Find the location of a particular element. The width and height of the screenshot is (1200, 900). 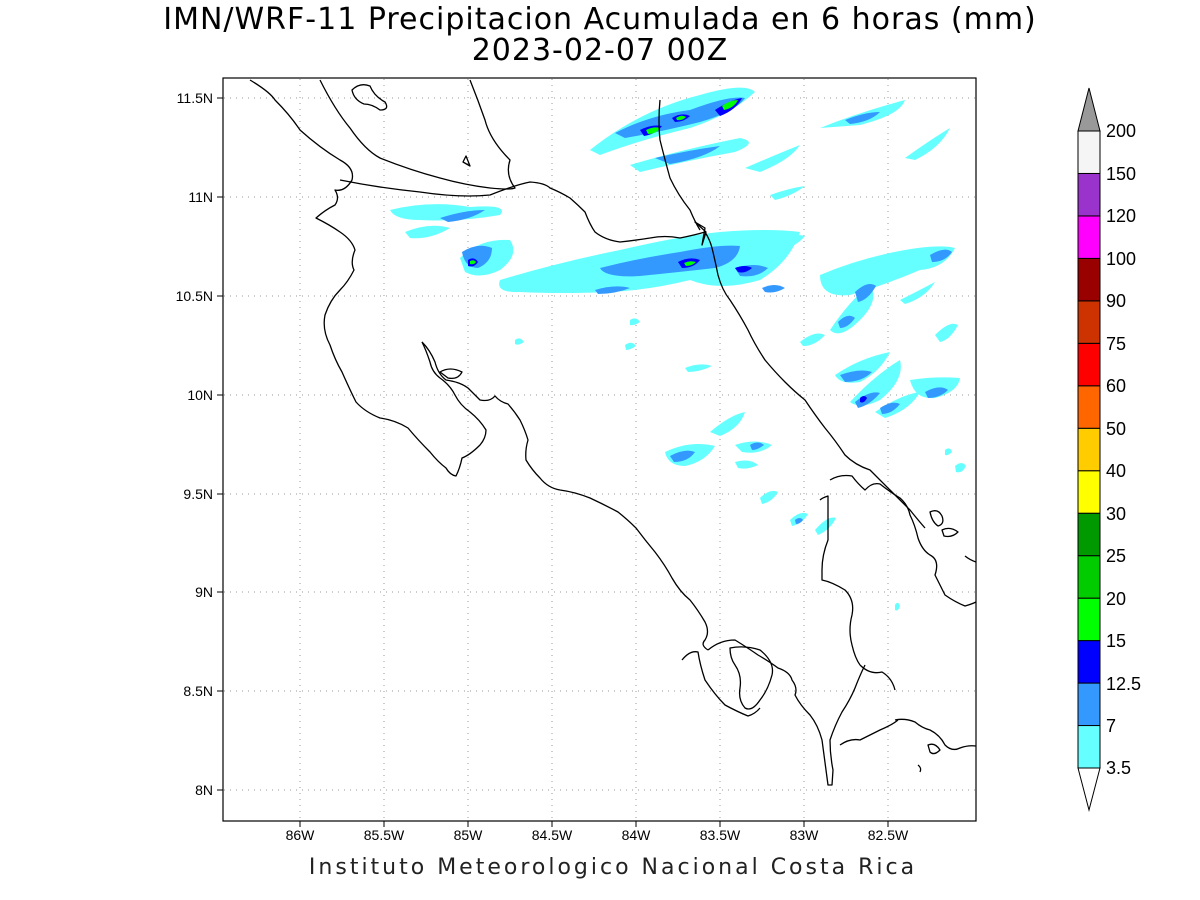

latitude-labels: 11.5N 11N 10.5N 10N 9.5N 9N 8.5N 8N is located at coordinates (194, 444).